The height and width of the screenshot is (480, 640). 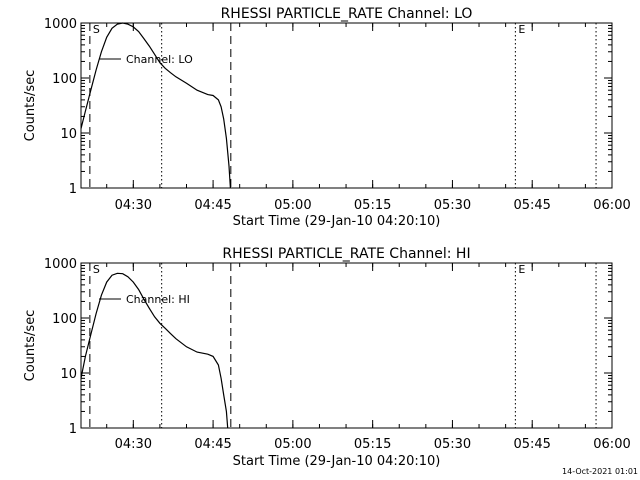 What do you see at coordinates (159, 59) in the screenshot?
I see `legend-label: Channel: LO` at bounding box center [159, 59].